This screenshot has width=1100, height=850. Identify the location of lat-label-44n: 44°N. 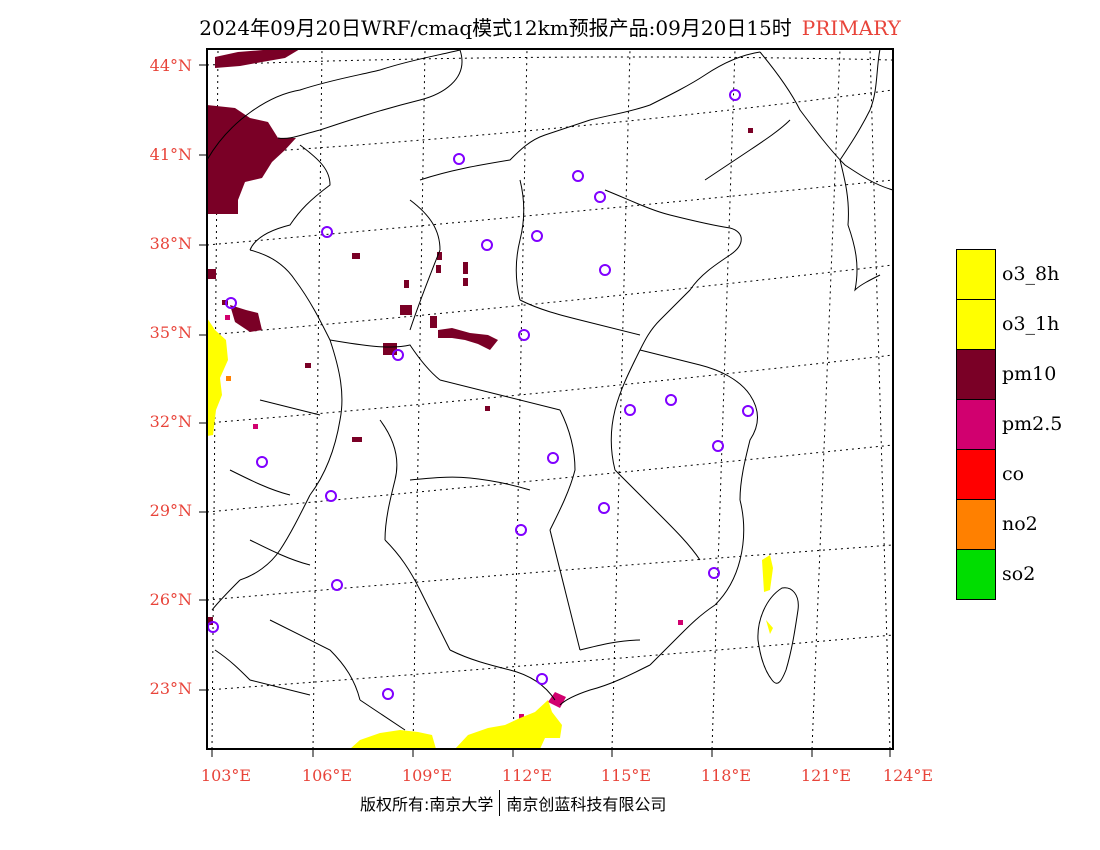
(170, 65).